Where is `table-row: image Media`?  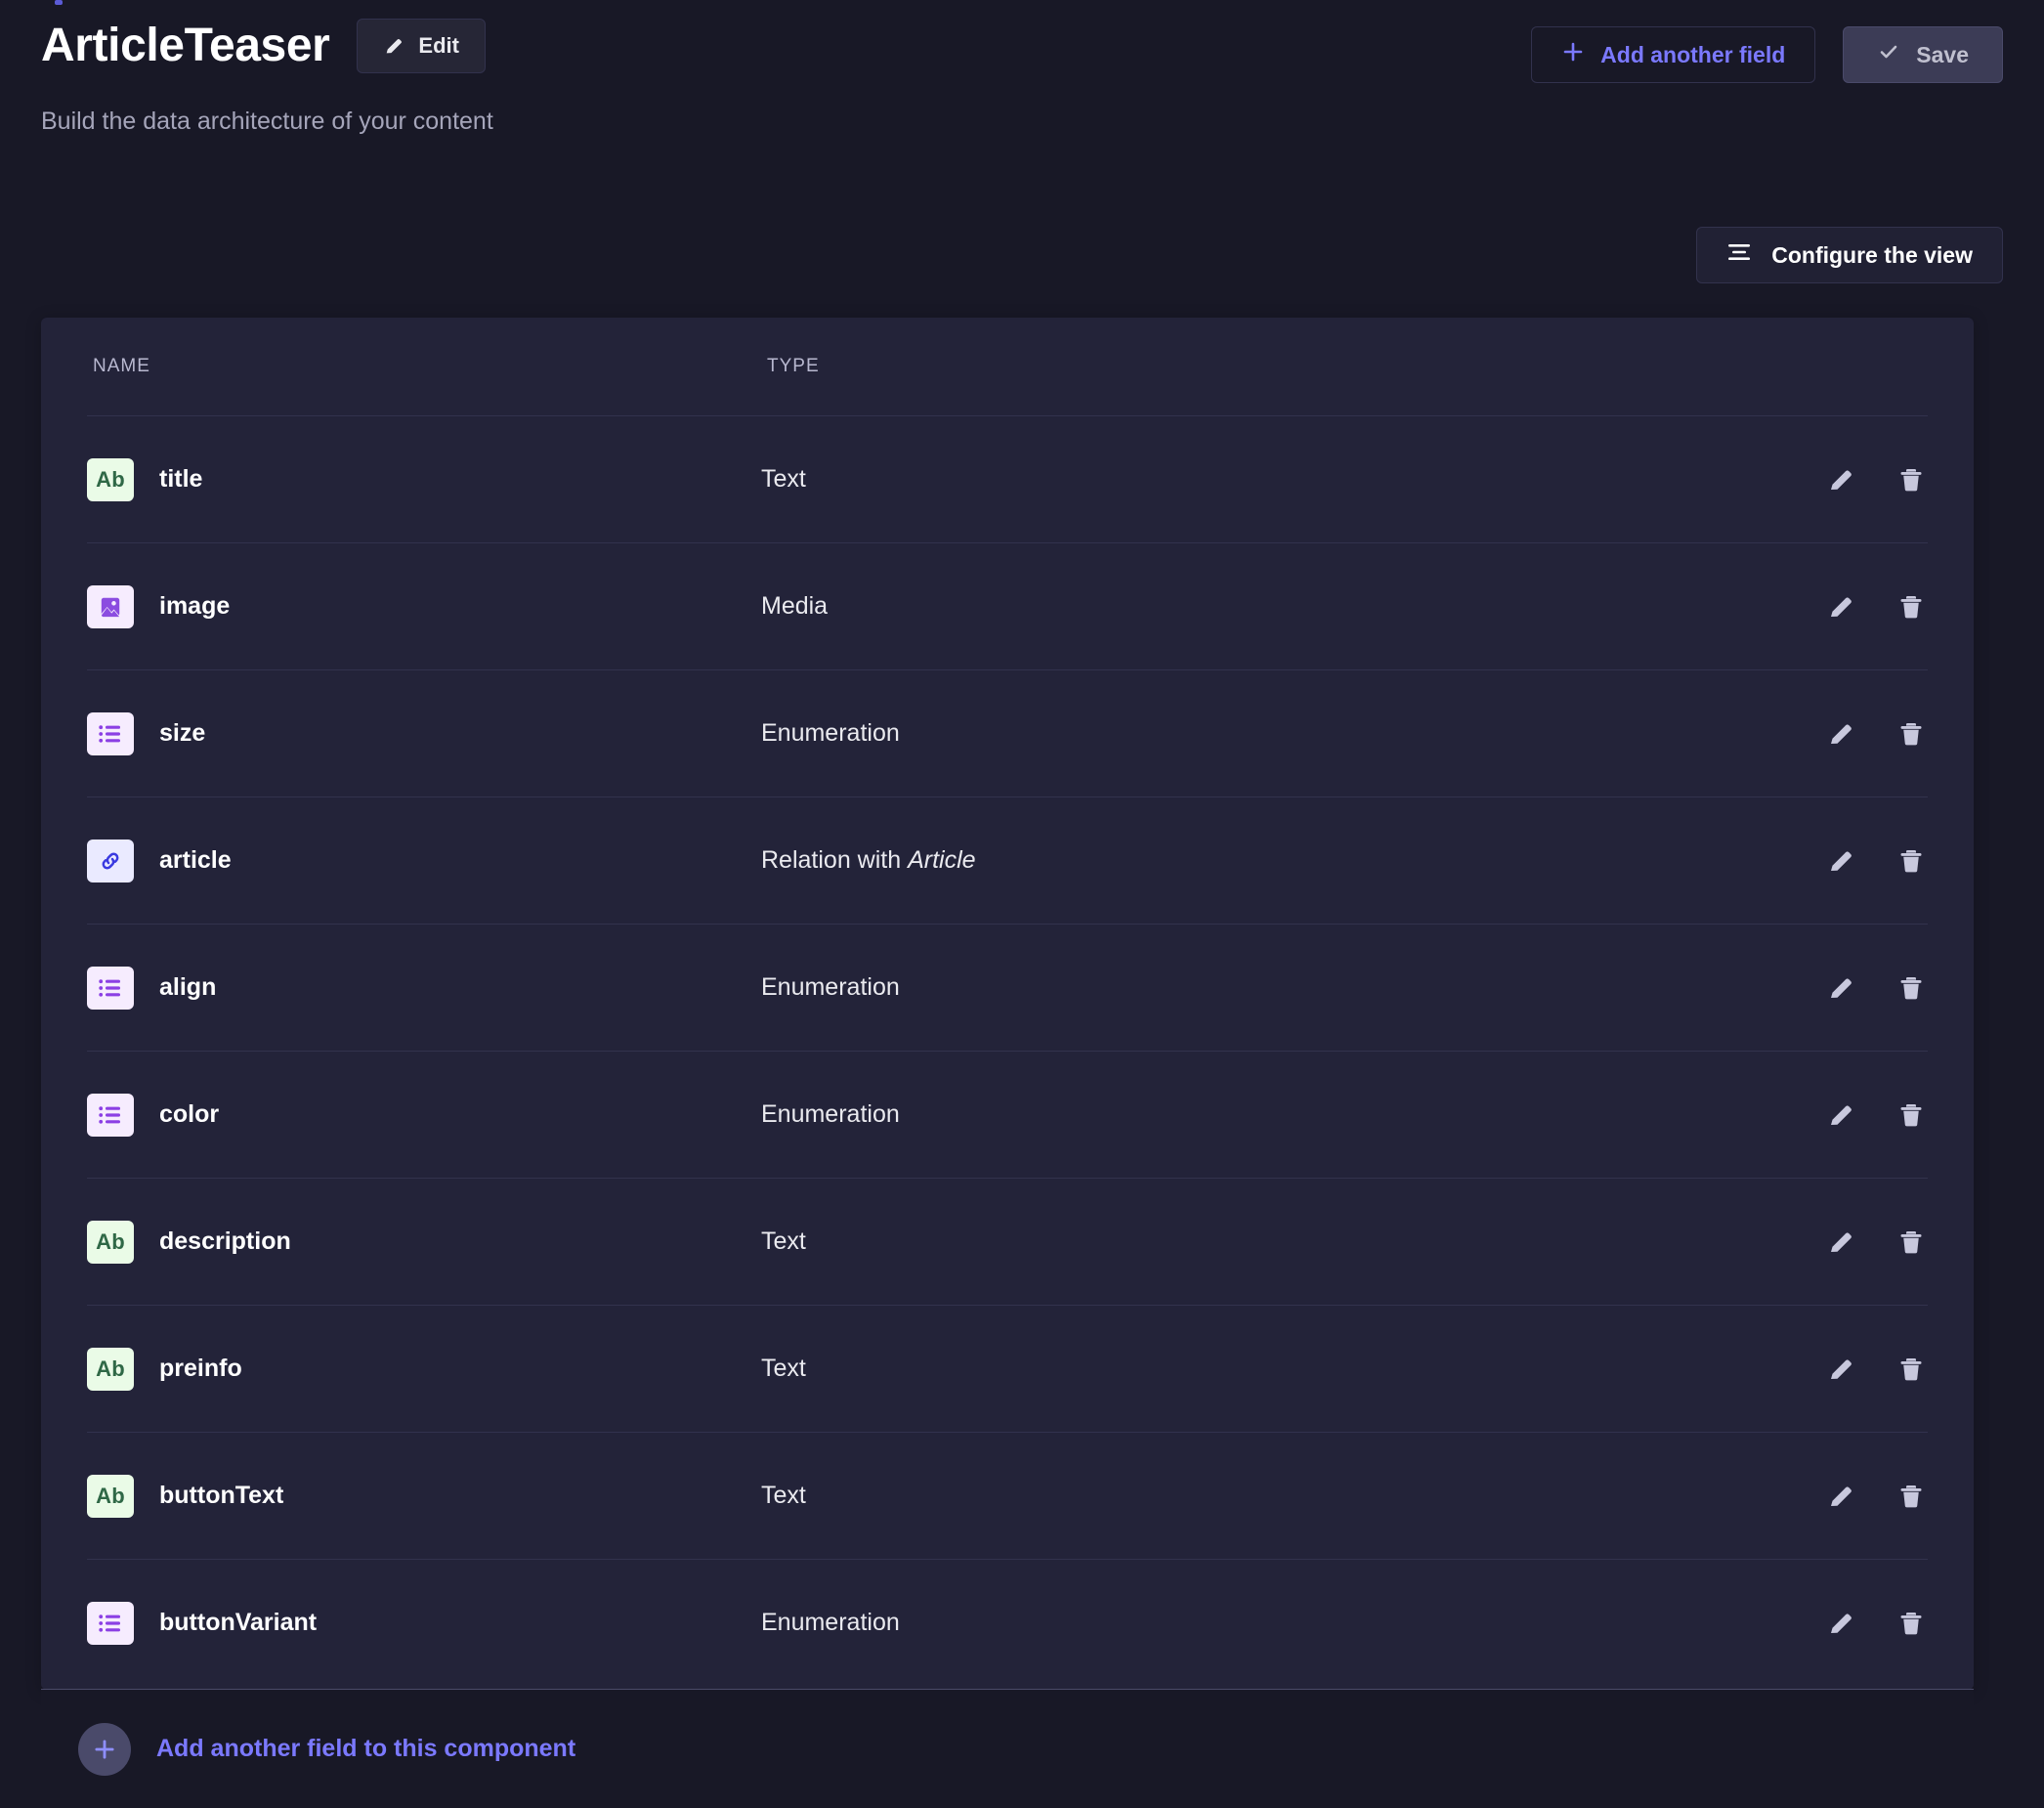 table-row: image Media is located at coordinates (1007, 605).